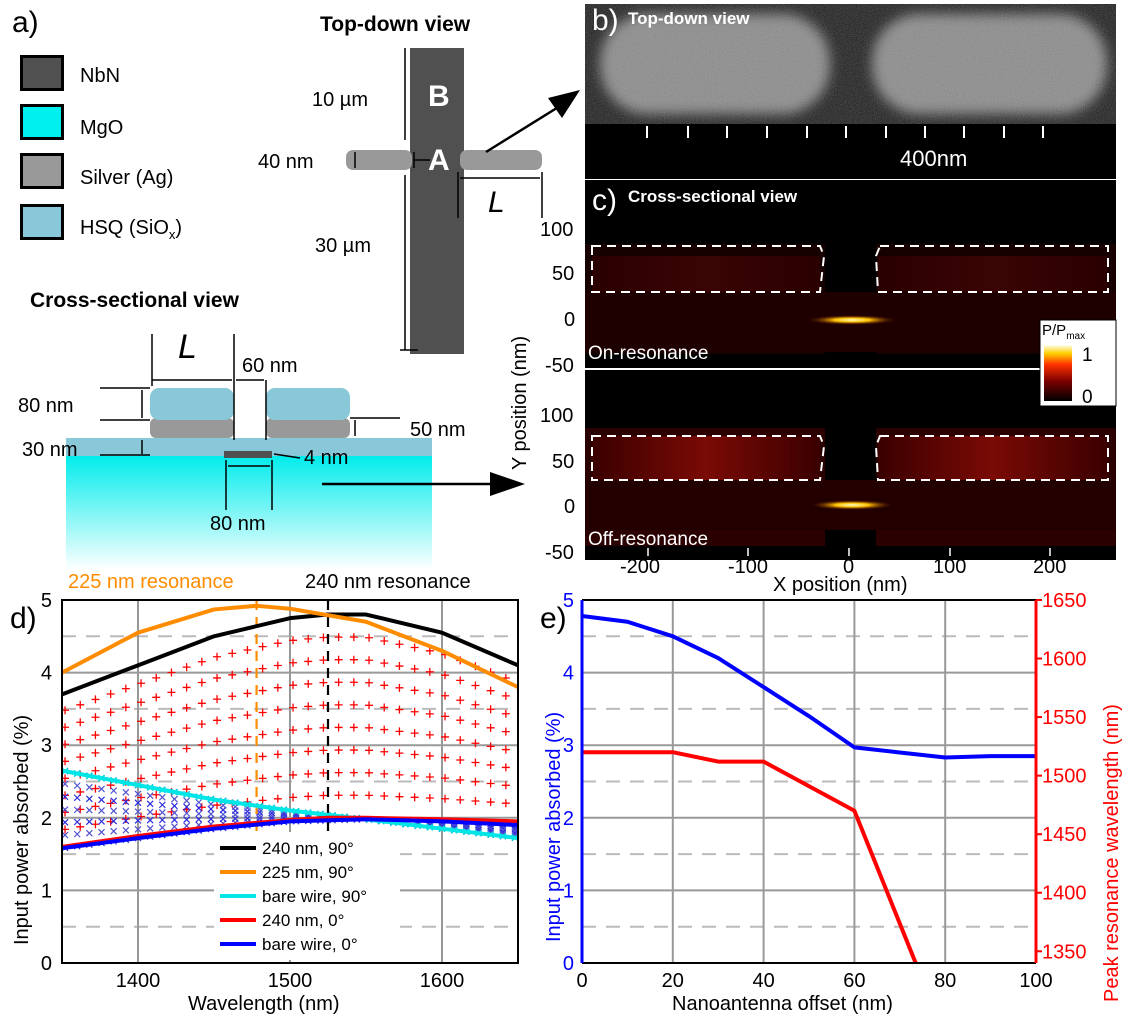  What do you see at coordinates (640, 567) in the screenshot?
I see `c-xtick: -200` at bounding box center [640, 567].